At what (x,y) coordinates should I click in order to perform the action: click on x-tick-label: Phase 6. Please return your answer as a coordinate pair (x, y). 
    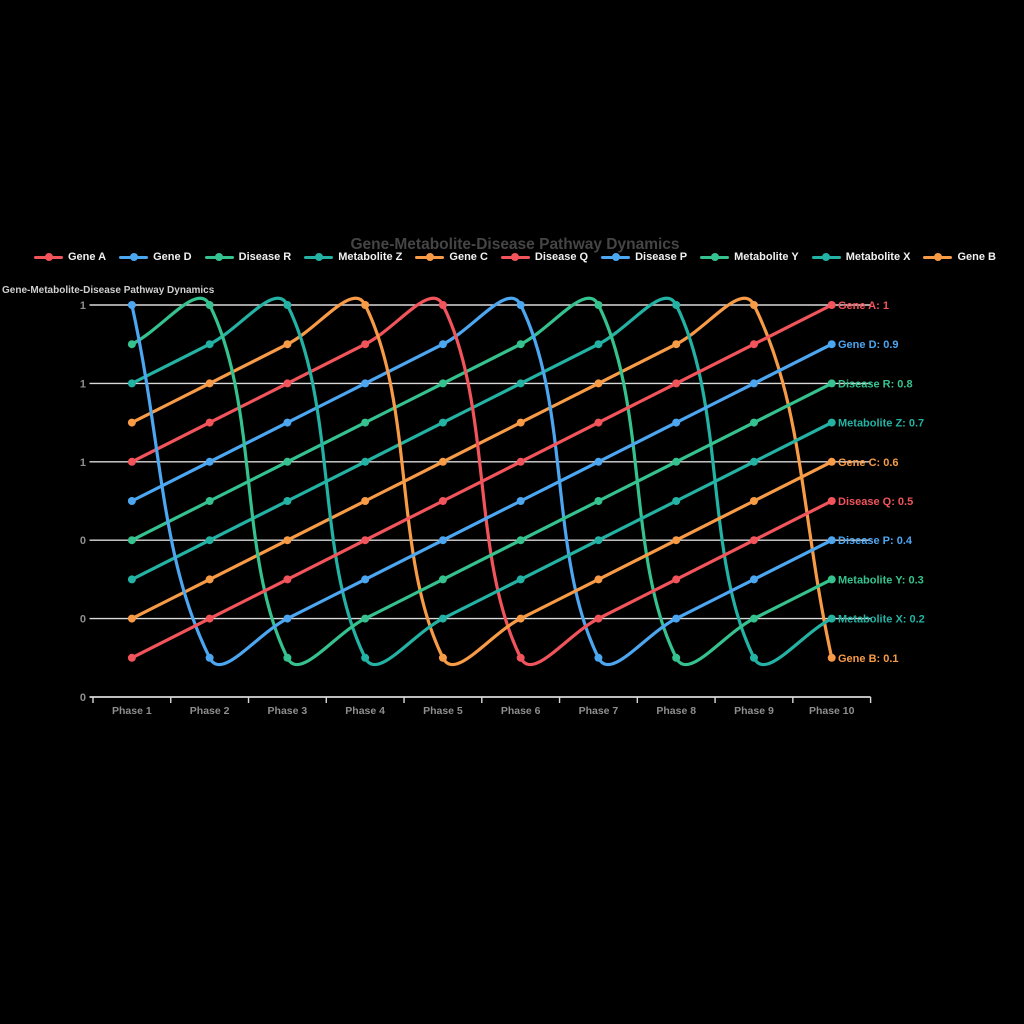
    Looking at the image, I should click on (521, 711).